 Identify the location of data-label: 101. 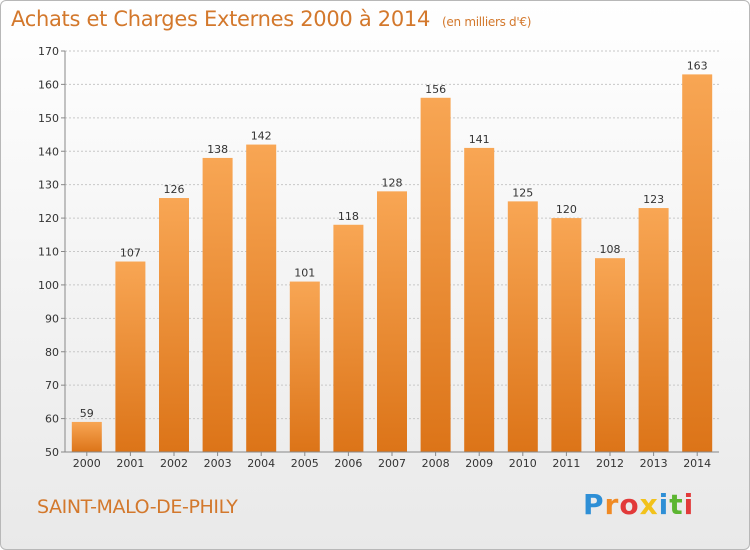
(304, 273).